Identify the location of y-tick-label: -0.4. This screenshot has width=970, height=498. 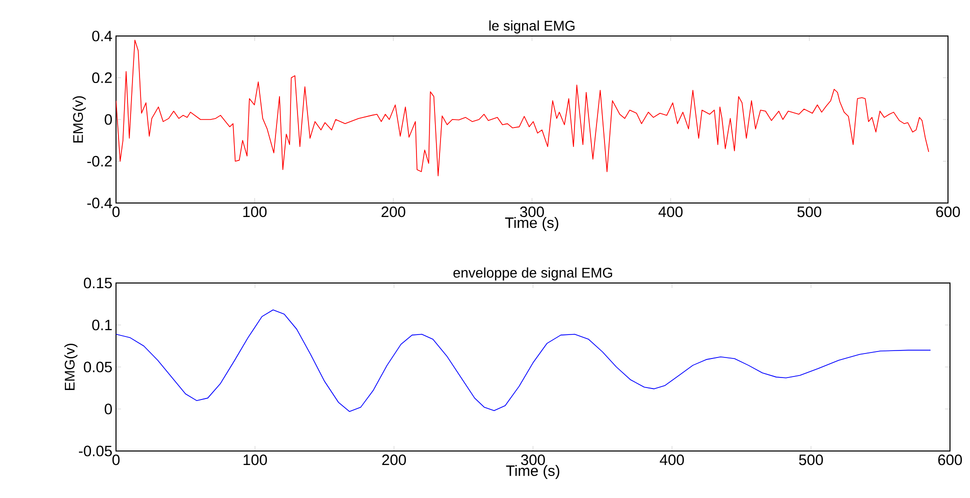
(99, 203).